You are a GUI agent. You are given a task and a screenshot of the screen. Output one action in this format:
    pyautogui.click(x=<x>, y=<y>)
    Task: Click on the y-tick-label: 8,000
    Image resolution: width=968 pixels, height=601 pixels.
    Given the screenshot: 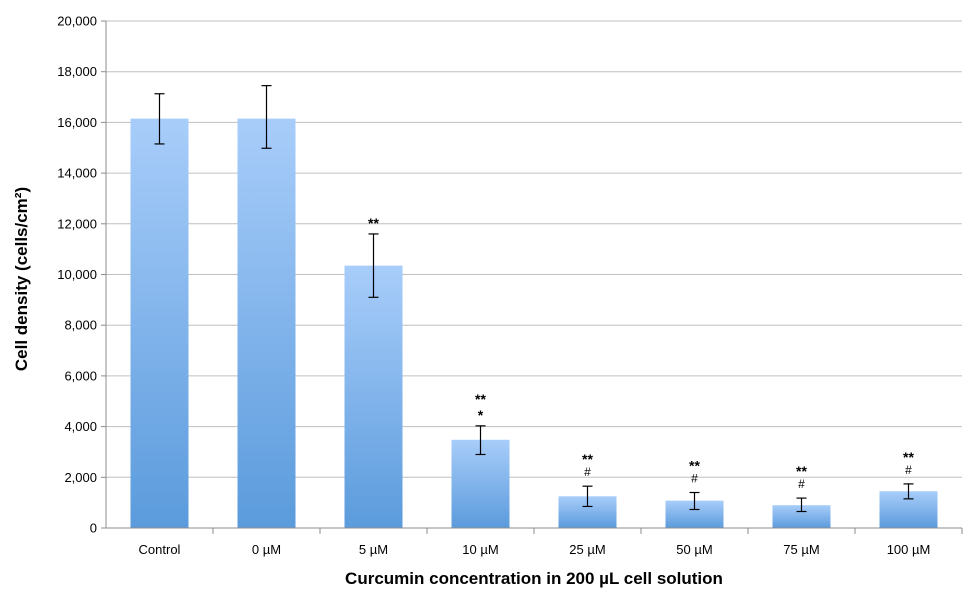 What is the action you would take?
    pyautogui.click(x=80, y=325)
    